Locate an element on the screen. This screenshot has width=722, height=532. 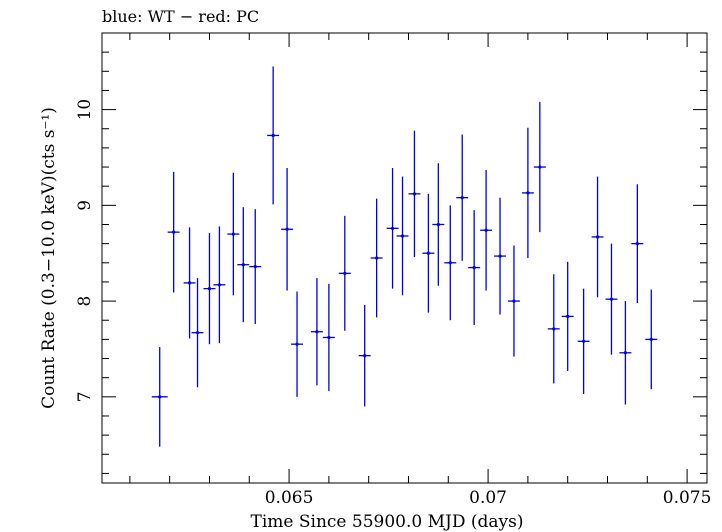
x-tick-label: 0.075 is located at coordinates (687, 498).